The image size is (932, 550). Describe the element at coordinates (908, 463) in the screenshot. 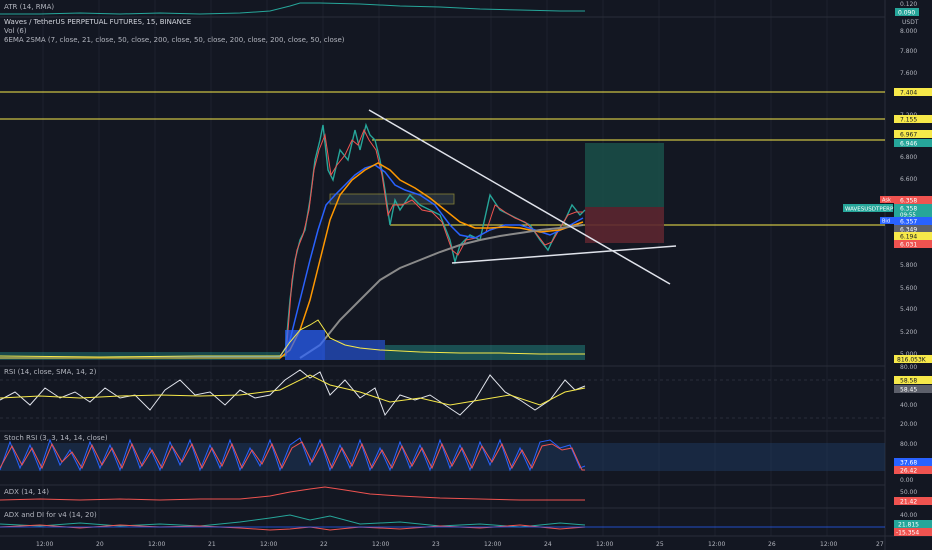

I see `stoch-k-value: 37.68` at that location.